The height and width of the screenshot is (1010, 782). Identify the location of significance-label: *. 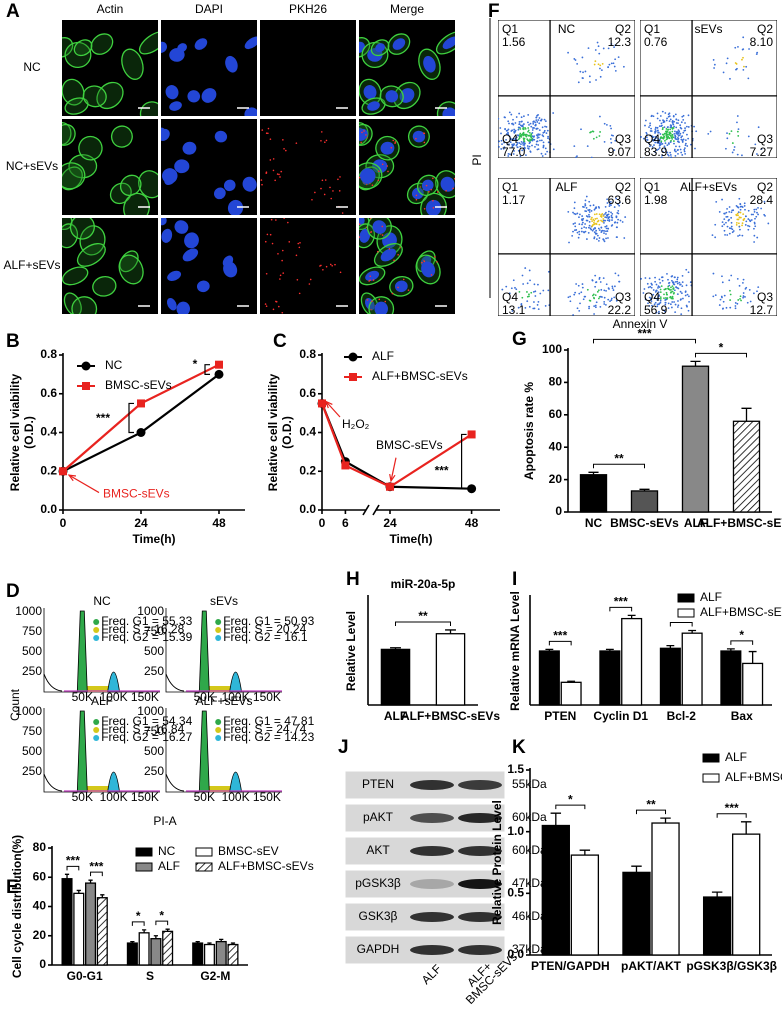
(161, 915).